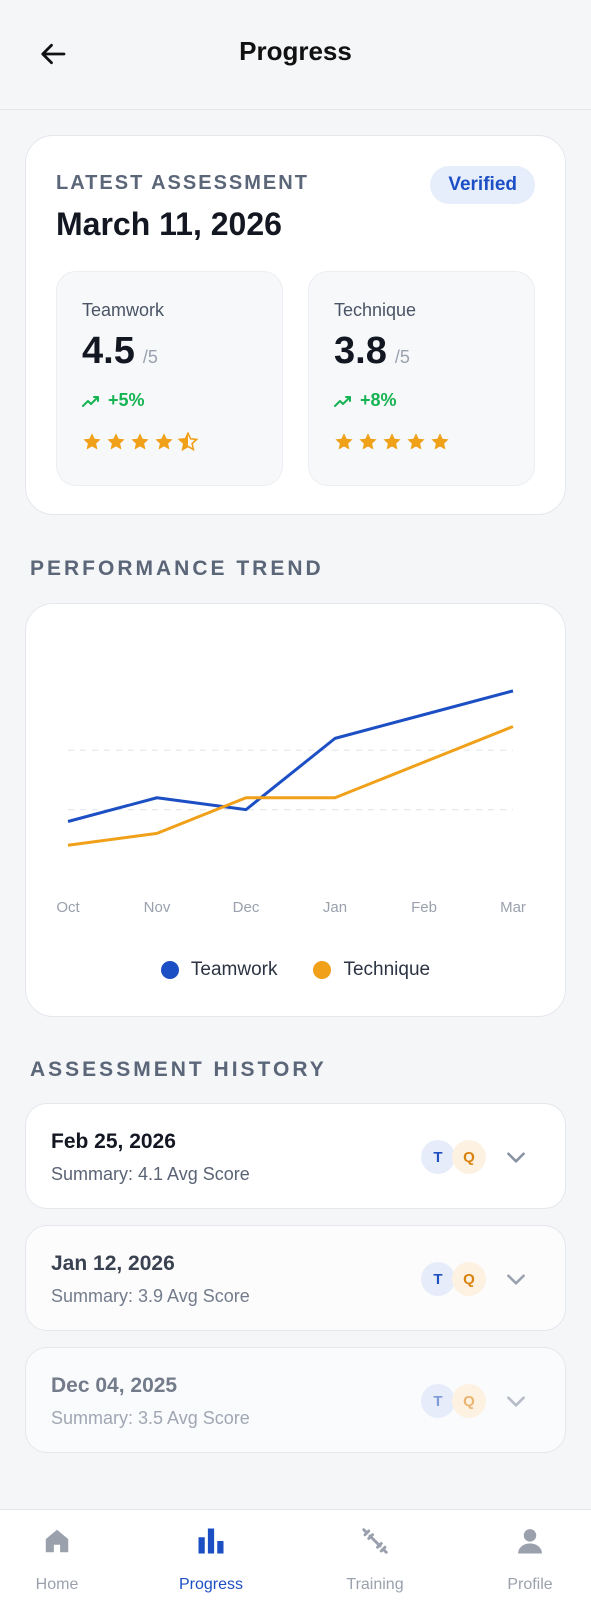 The width and height of the screenshot is (591, 1600). I want to click on history-item: Feb 25, 2026 Summary: 4.1 Avg Score T Q, so click(295, 1156).